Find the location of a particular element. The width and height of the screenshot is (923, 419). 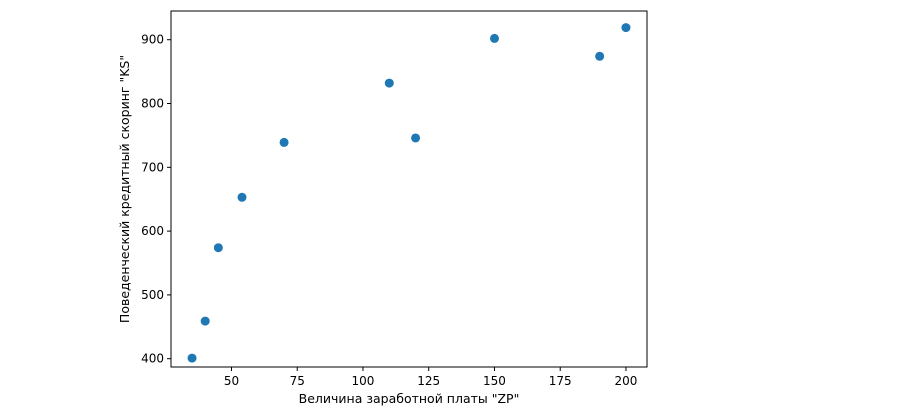

x-tick-label: 125 is located at coordinates (428, 381).